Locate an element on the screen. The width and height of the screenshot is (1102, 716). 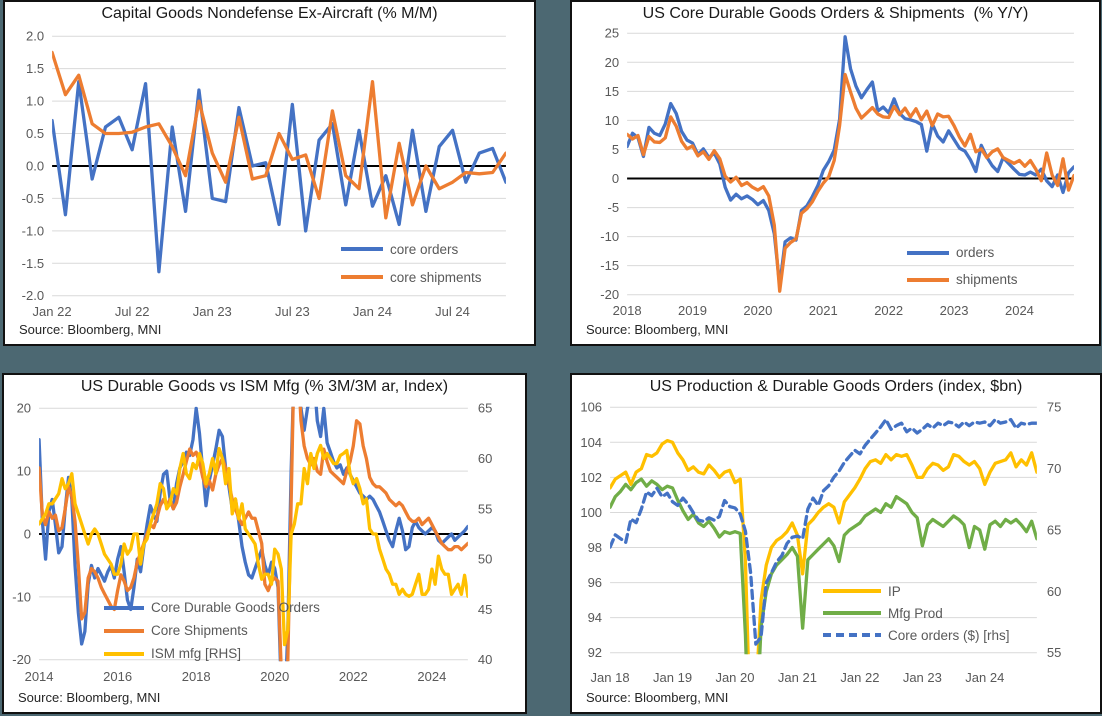
svg-text: 106 is located at coordinates (591, 407).